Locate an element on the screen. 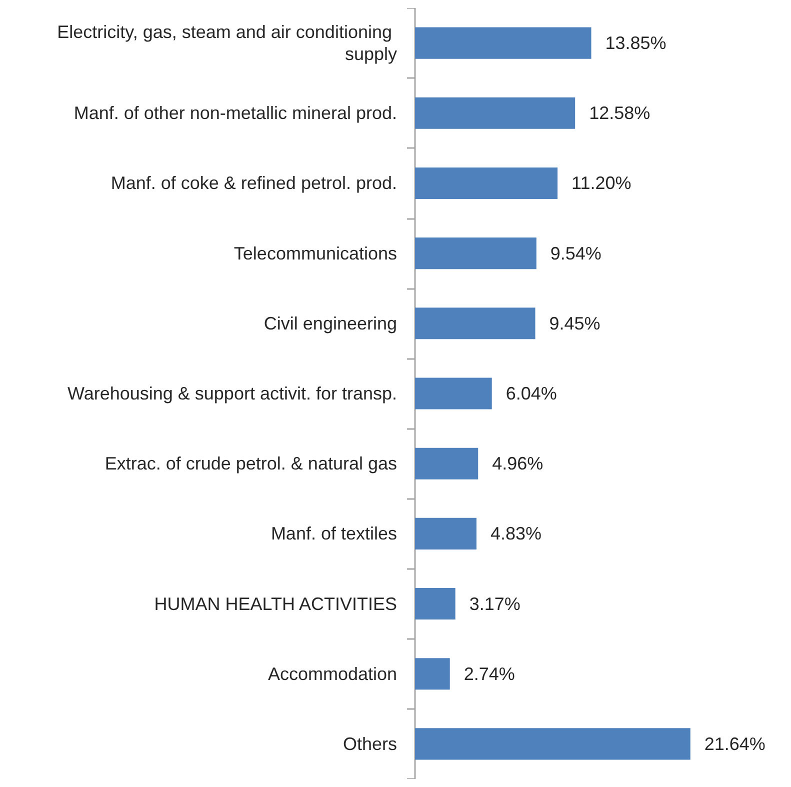  data-label: 12.58% is located at coordinates (619, 113).